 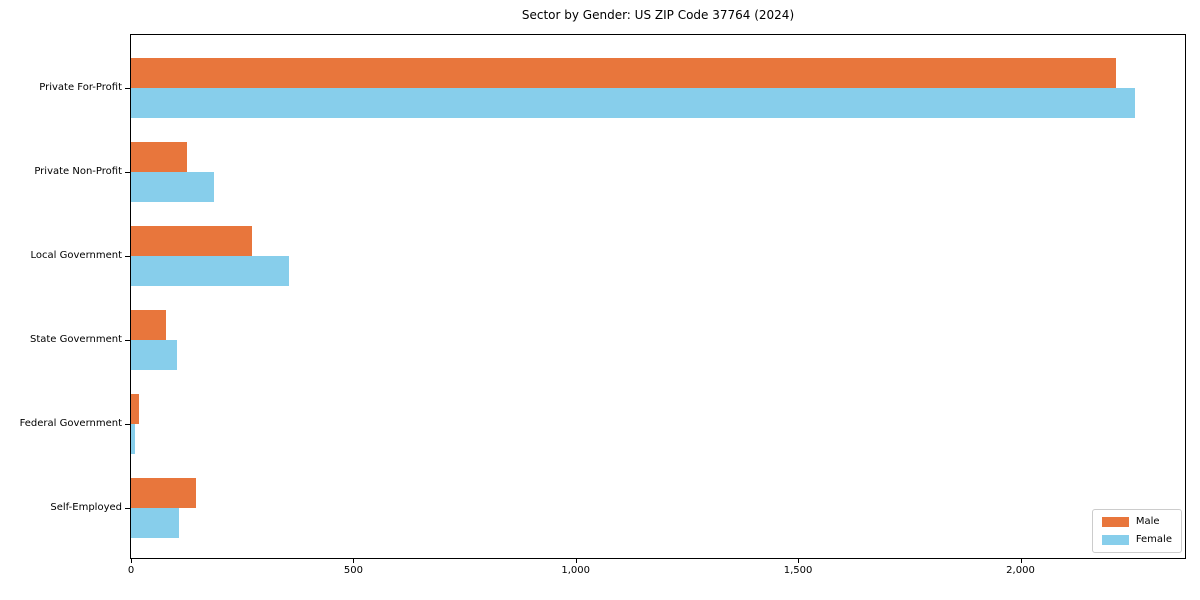 What do you see at coordinates (1020, 570) in the screenshot?
I see `x-axis-label: 2,000` at bounding box center [1020, 570].